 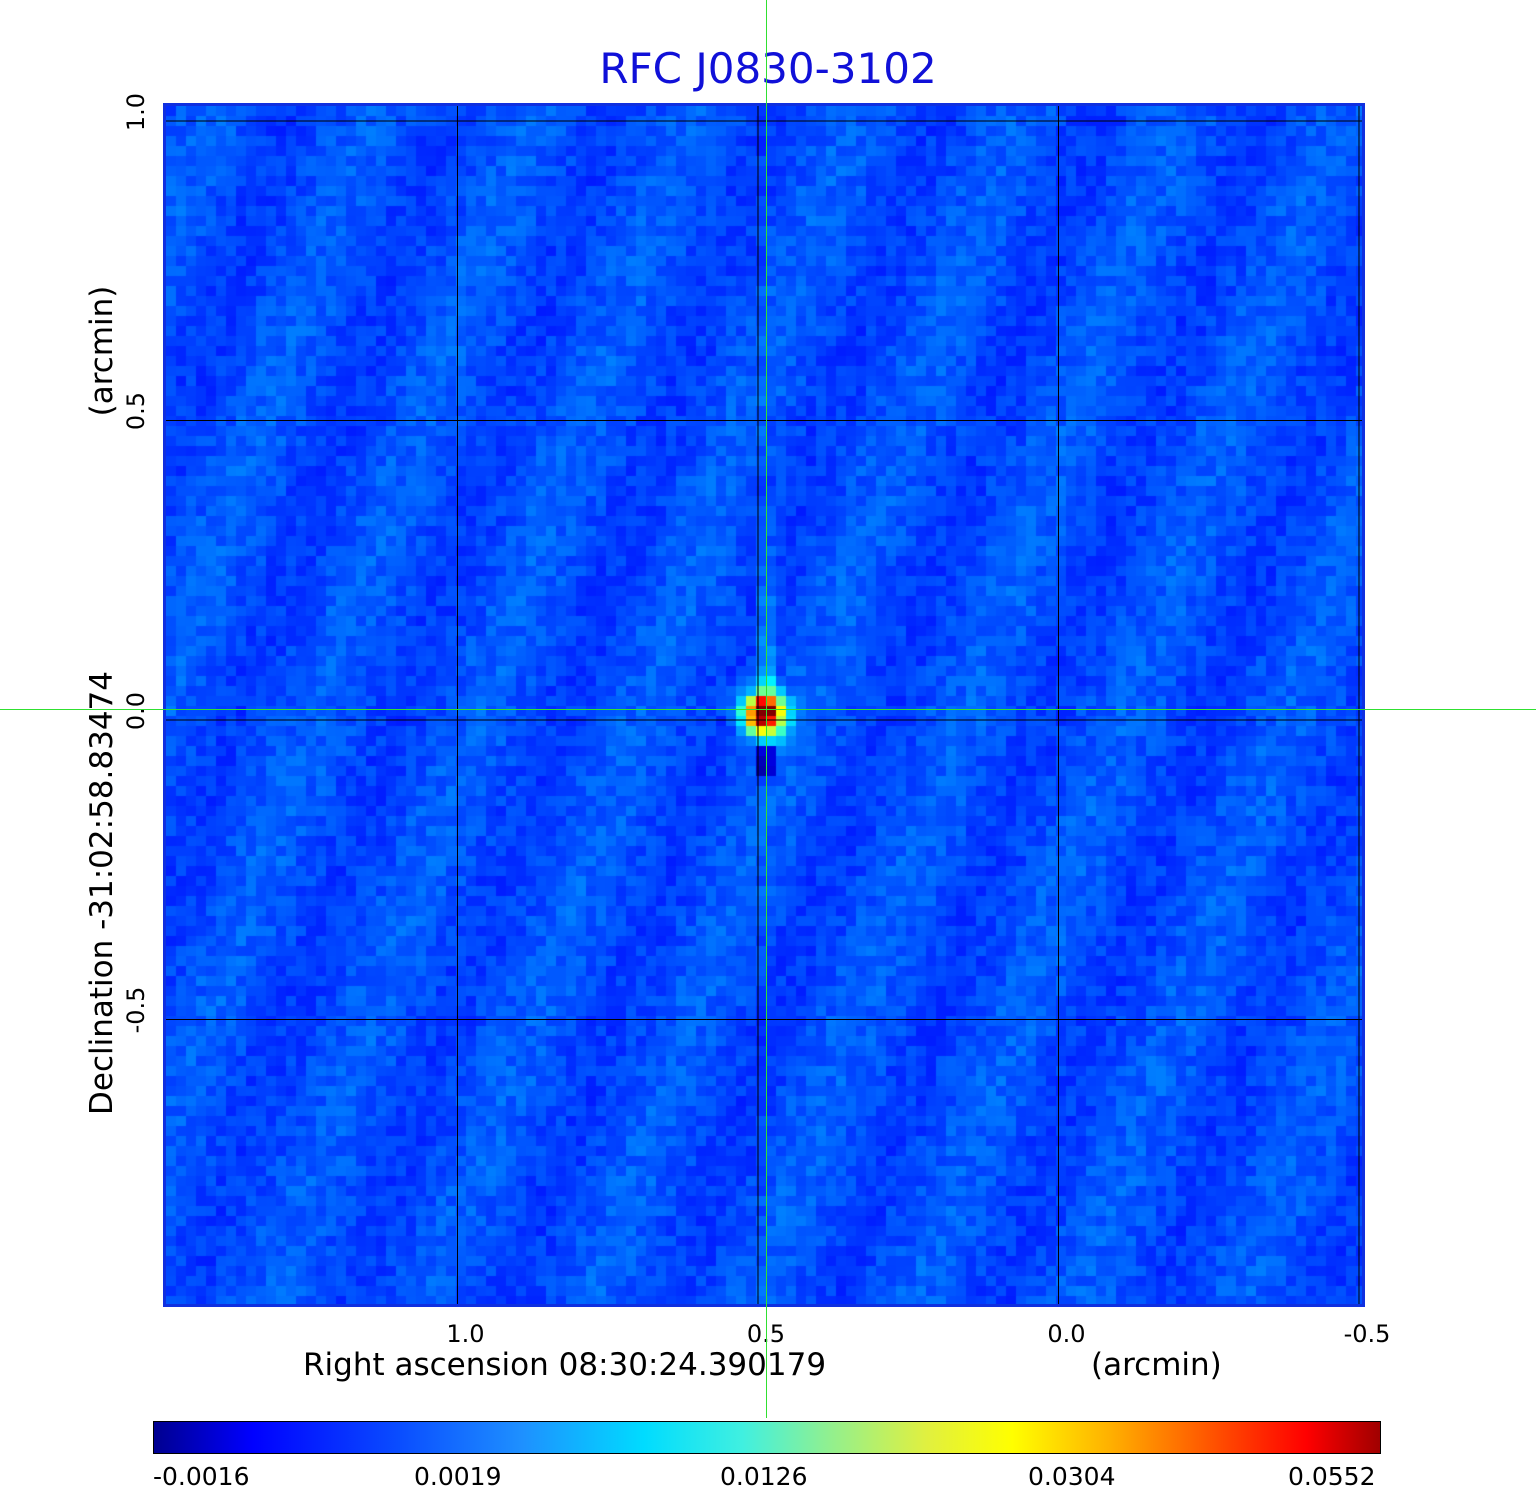 What do you see at coordinates (768, 709) in the screenshot?
I see `crosshair-horizontal` at bounding box center [768, 709].